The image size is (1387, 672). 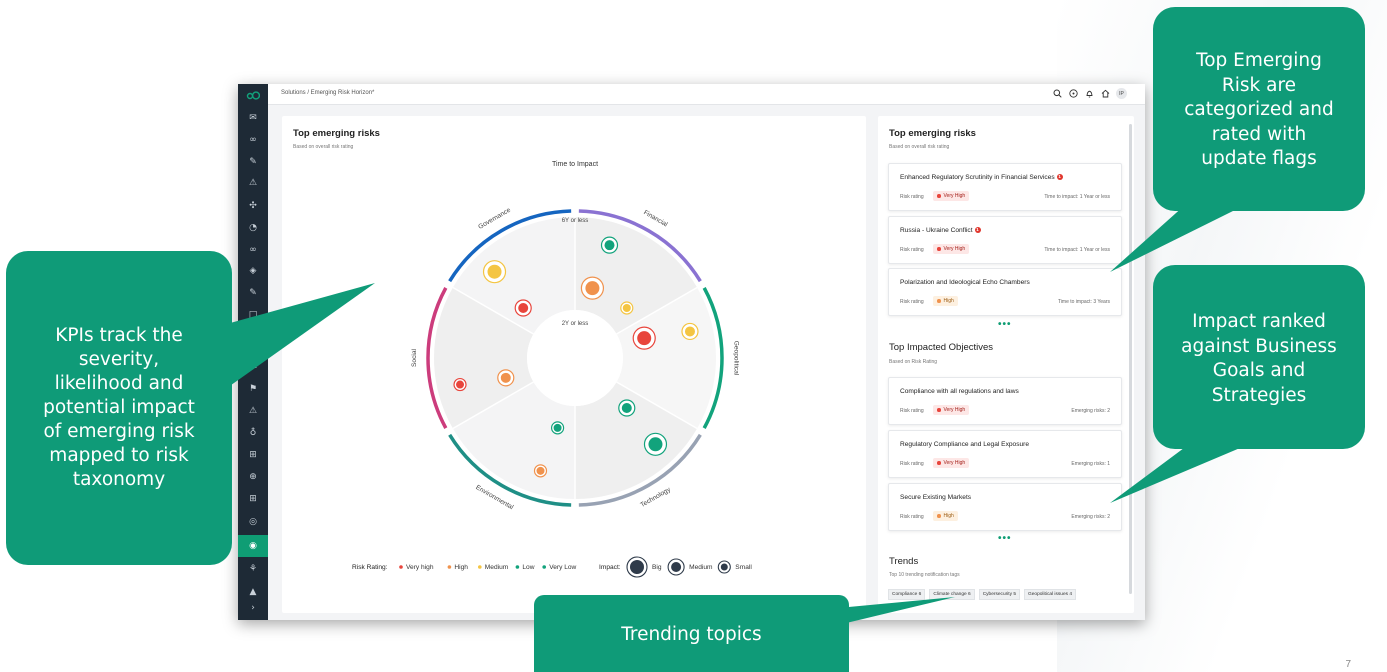 What do you see at coordinates (253, 433) in the screenshot?
I see `nav-item-people-icon: ♁` at bounding box center [253, 433].